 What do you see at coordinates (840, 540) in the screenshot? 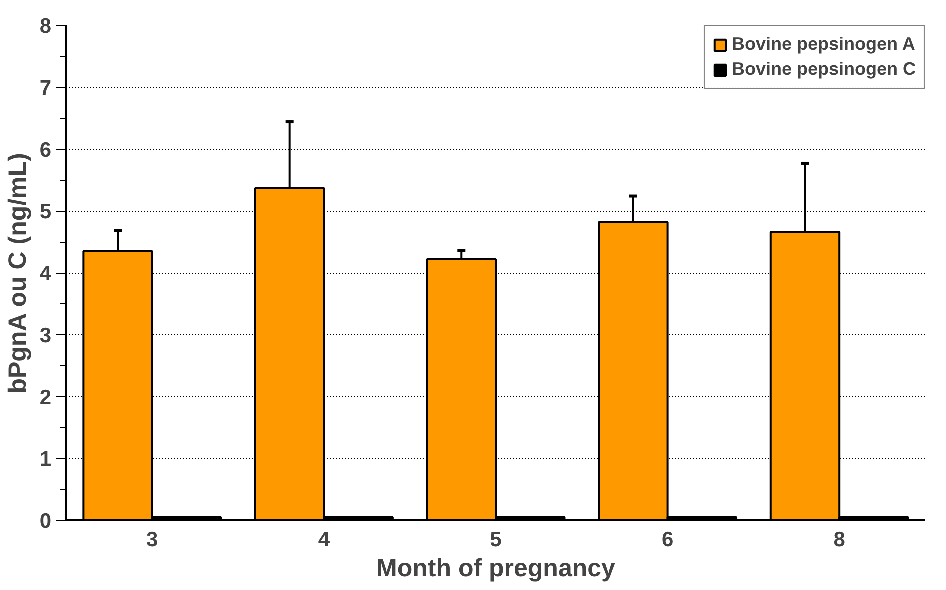
I see `x-tick-label: 8` at bounding box center [840, 540].